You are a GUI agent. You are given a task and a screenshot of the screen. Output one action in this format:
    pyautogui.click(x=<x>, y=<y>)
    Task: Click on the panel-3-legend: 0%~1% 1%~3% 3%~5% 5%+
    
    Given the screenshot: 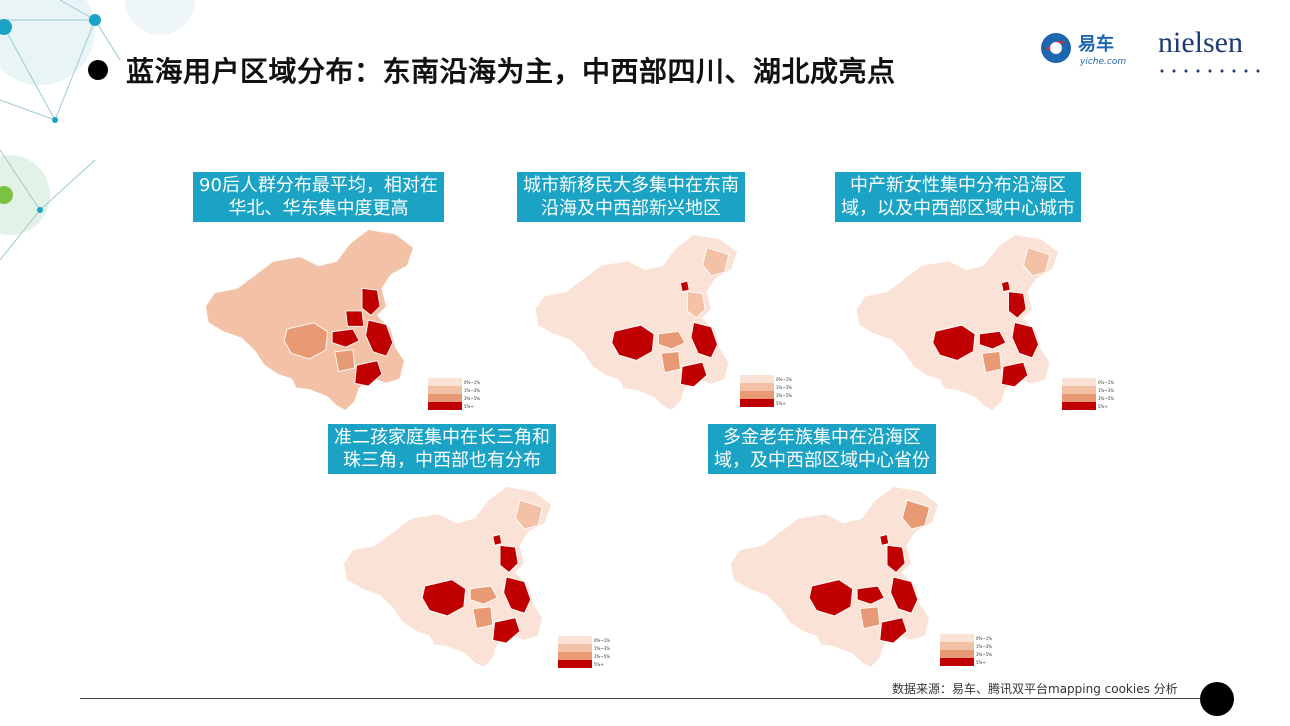 What is the action you would take?
    pyautogui.click(x=1088, y=394)
    